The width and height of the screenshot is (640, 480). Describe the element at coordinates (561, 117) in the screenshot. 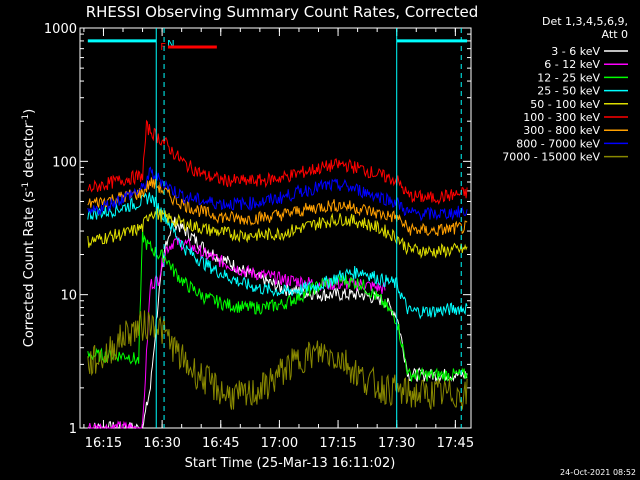

I see `legend-entry-label: 100 - 300 keV` at that location.